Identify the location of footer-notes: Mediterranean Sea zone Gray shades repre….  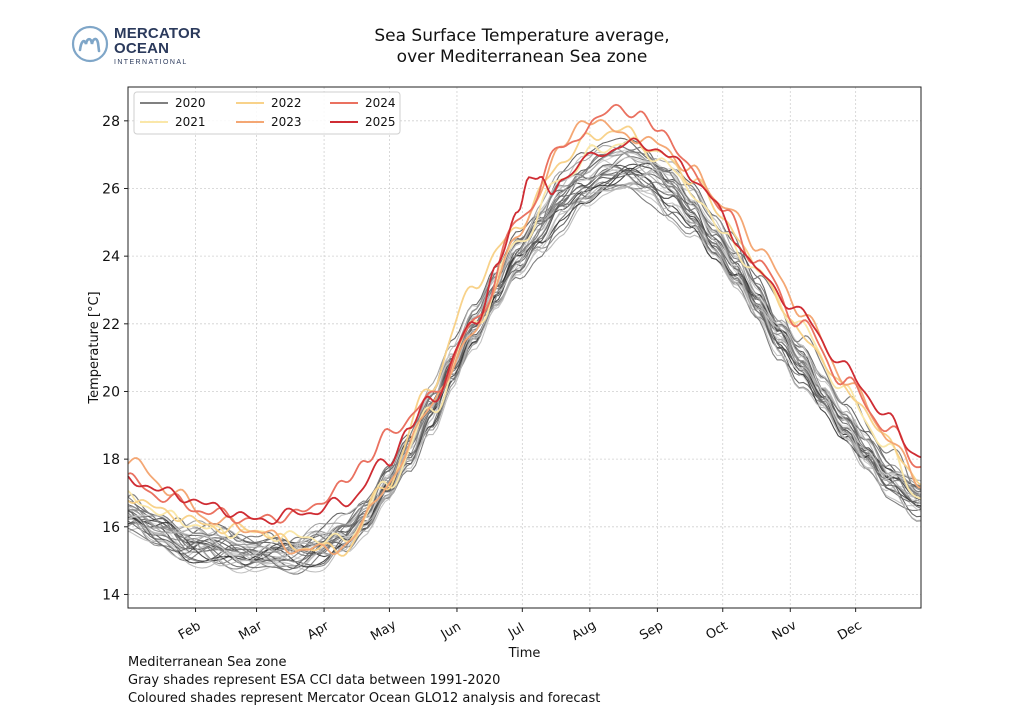
(364, 681).